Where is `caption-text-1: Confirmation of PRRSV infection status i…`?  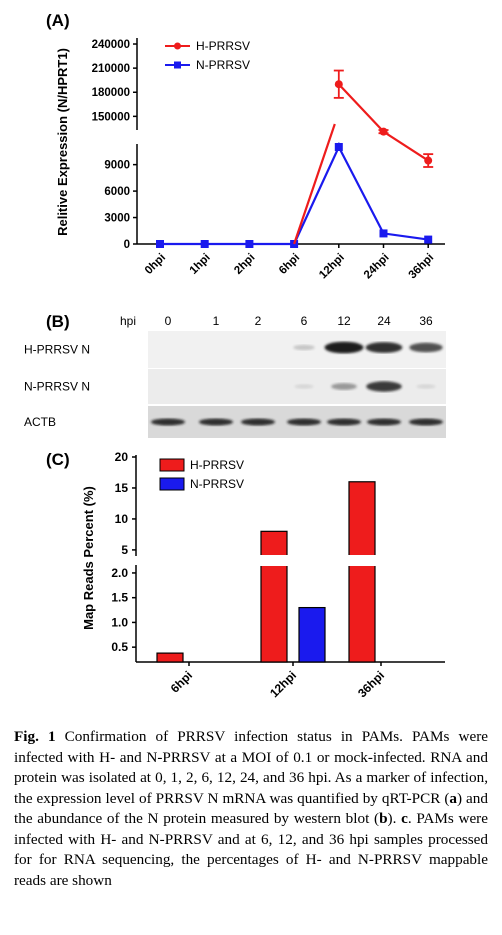 caption-text-1: Confirmation of PRRSV infection status i… is located at coordinates (251, 767).